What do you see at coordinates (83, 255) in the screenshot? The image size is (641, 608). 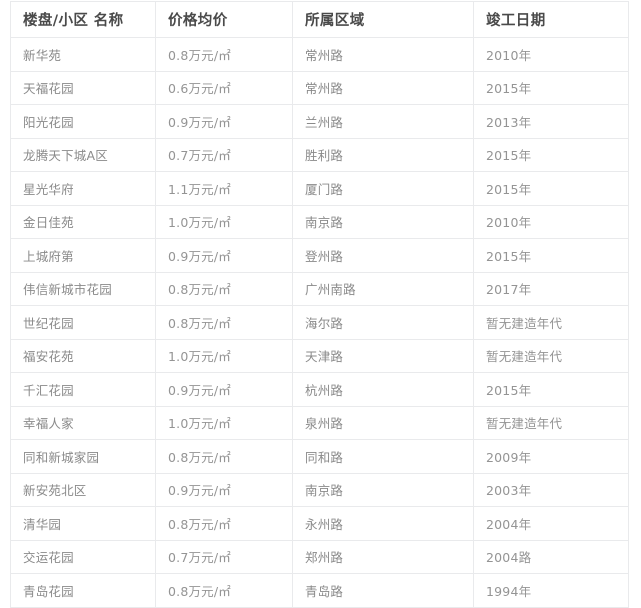 I see `cell-name: 上城府第` at bounding box center [83, 255].